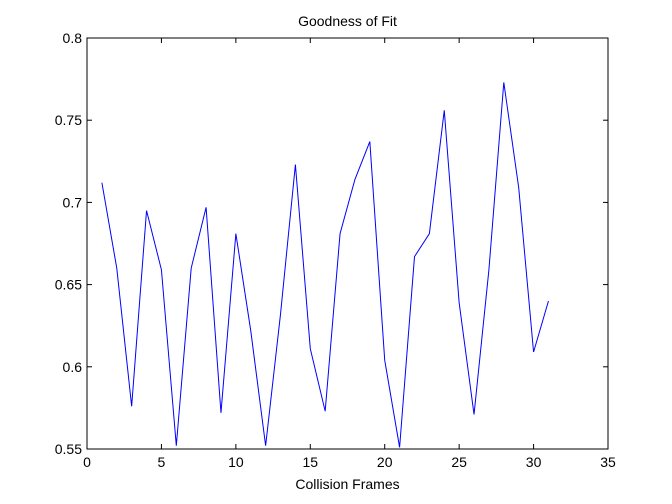  What do you see at coordinates (236, 462) in the screenshot?
I see `x-tick-label: 10` at bounding box center [236, 462].